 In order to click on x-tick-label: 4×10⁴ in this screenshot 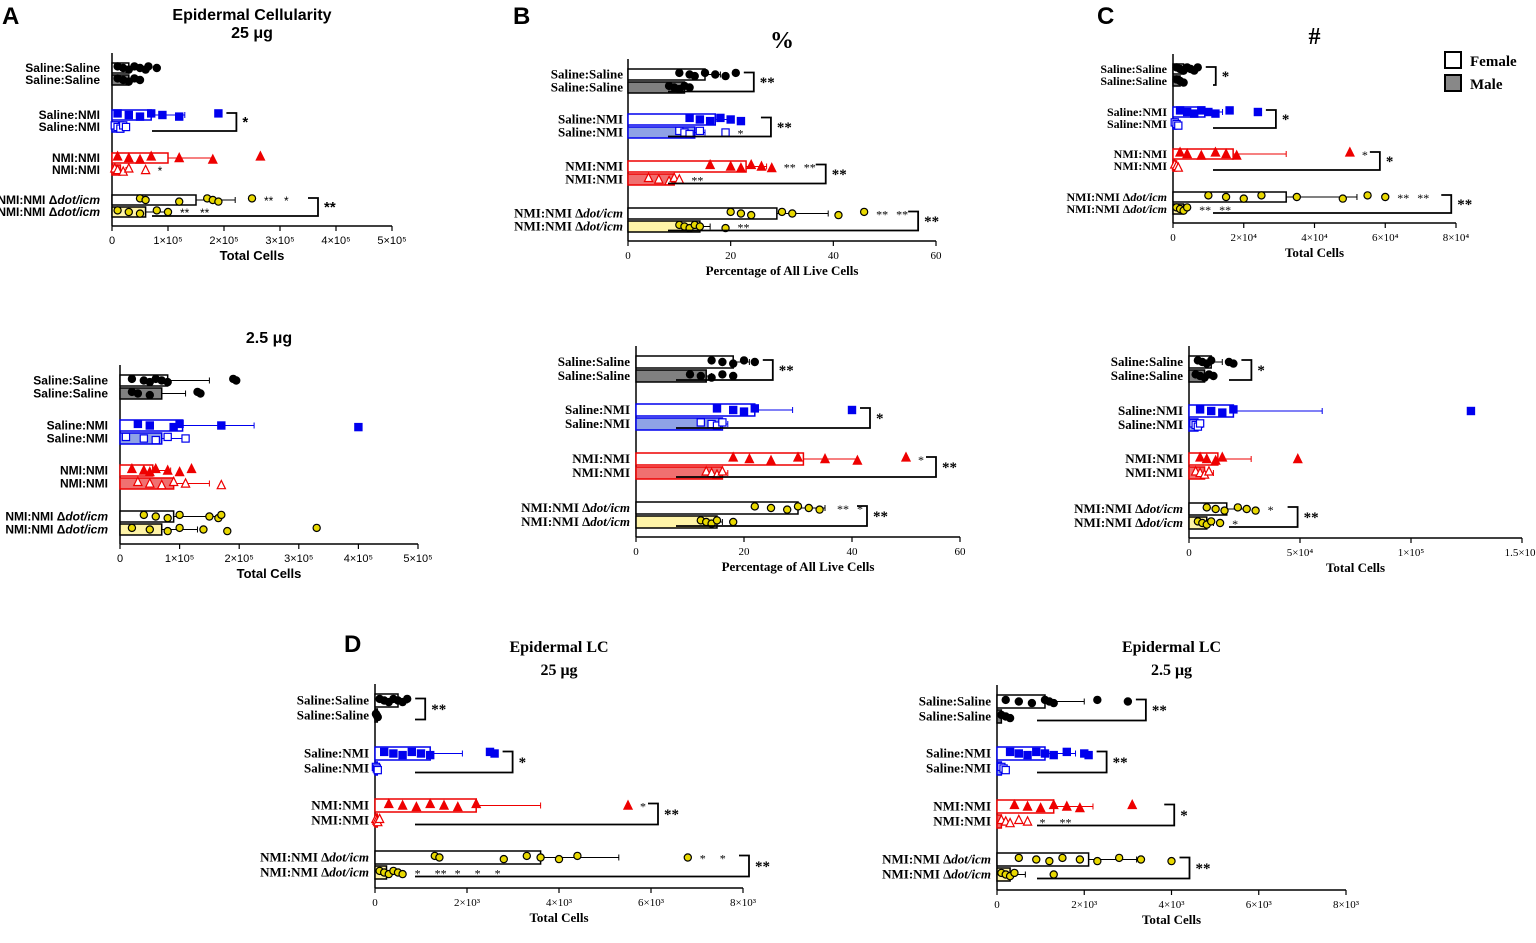, I will do `click(1314, 238)`.